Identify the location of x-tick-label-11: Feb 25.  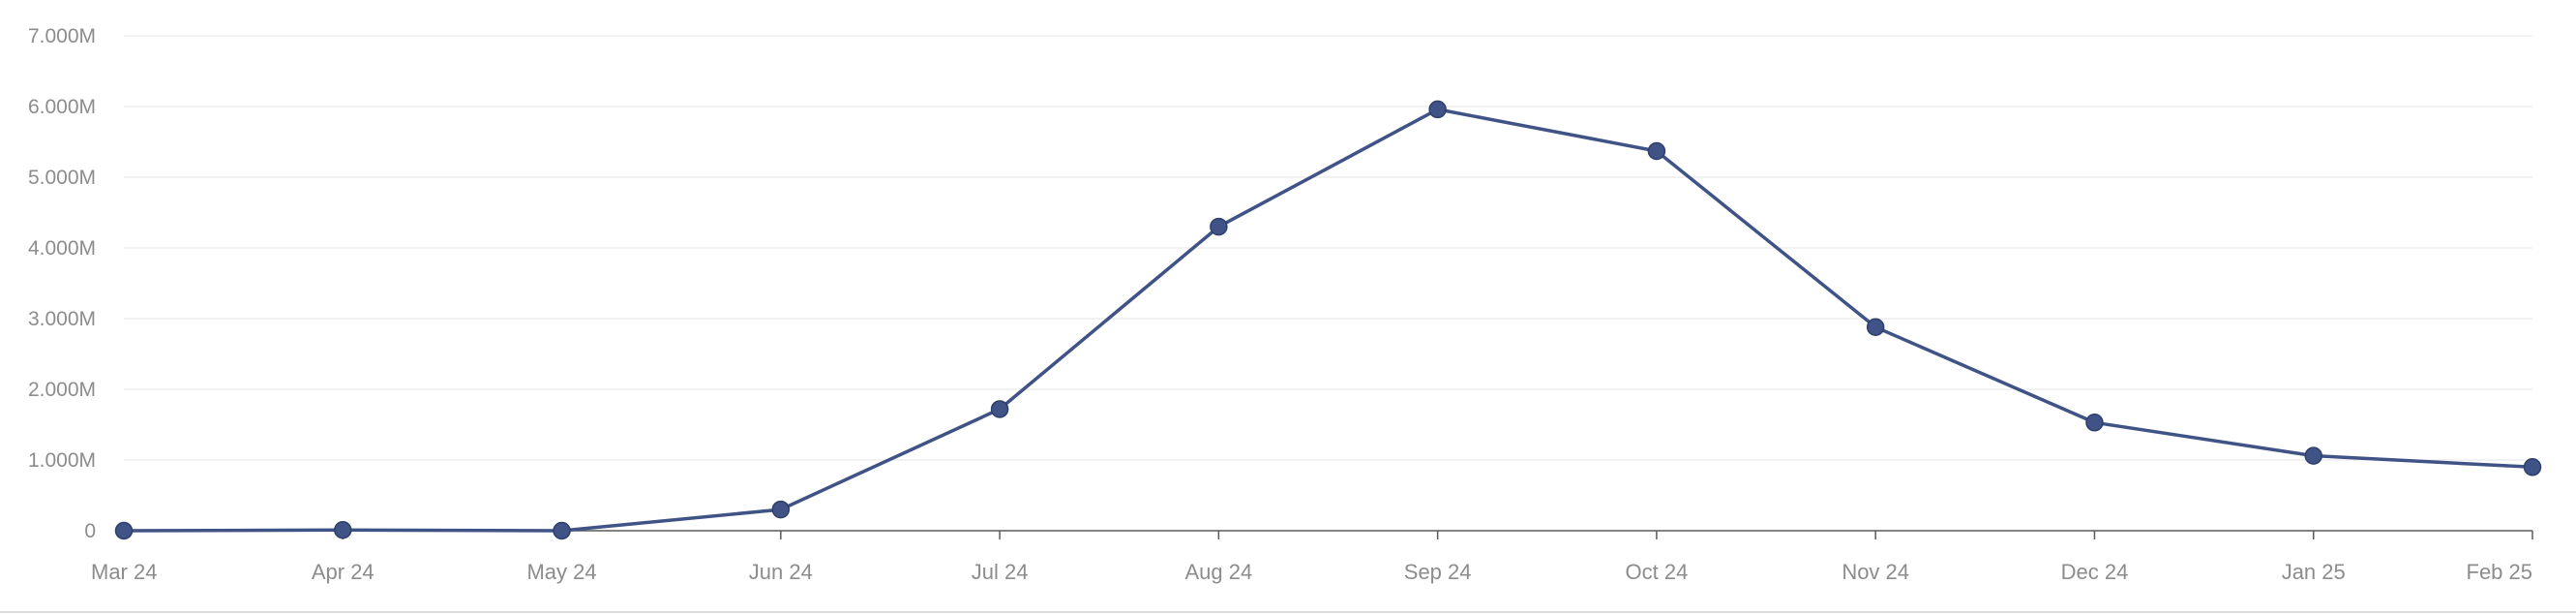
(2500, 572).